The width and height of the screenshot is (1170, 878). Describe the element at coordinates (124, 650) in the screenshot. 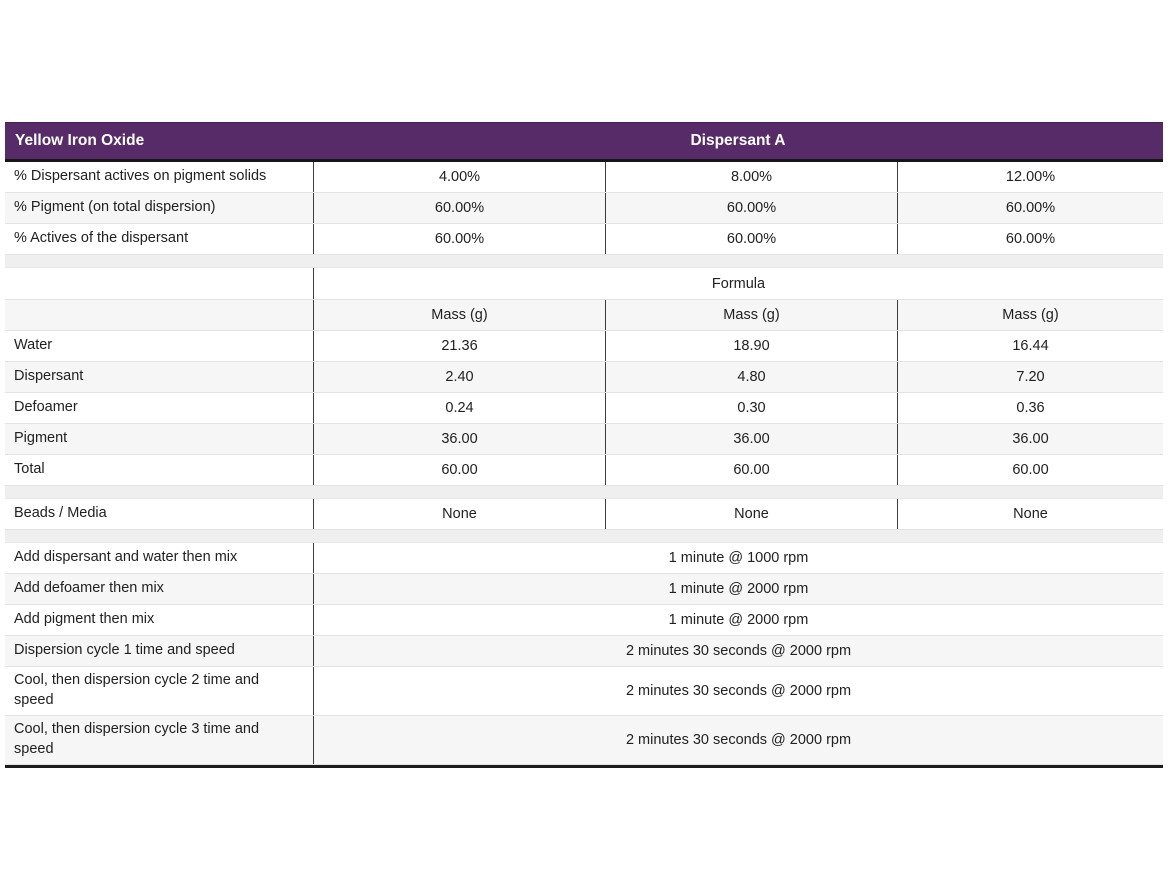

I see `row-label: Dispersion cycle 1 time and speed` at that location.